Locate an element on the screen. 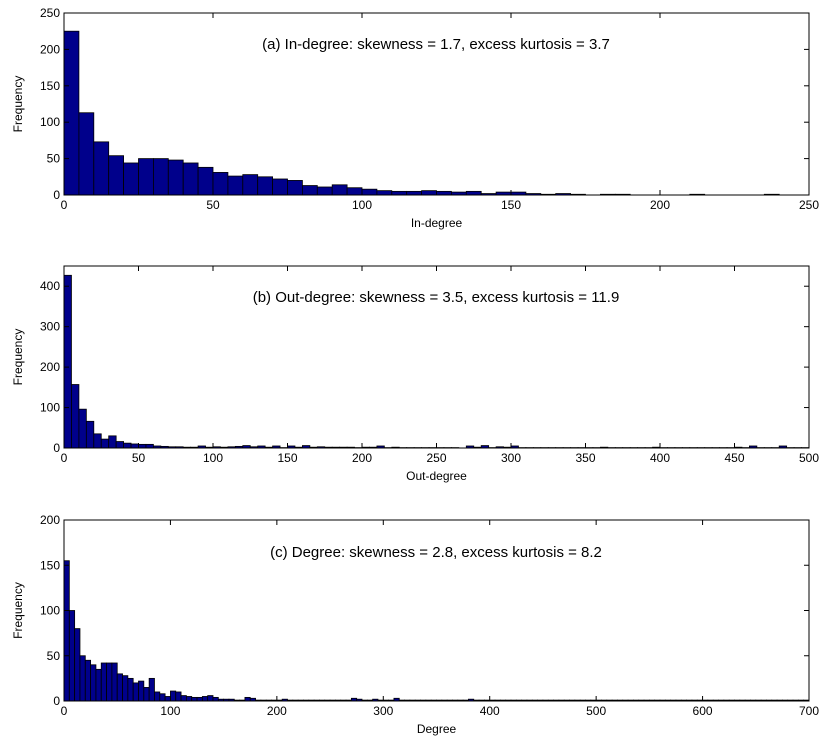 The width and height of the screenshot is (822, 742). x-tick-label: 200 is located at coordinates (660, 205).